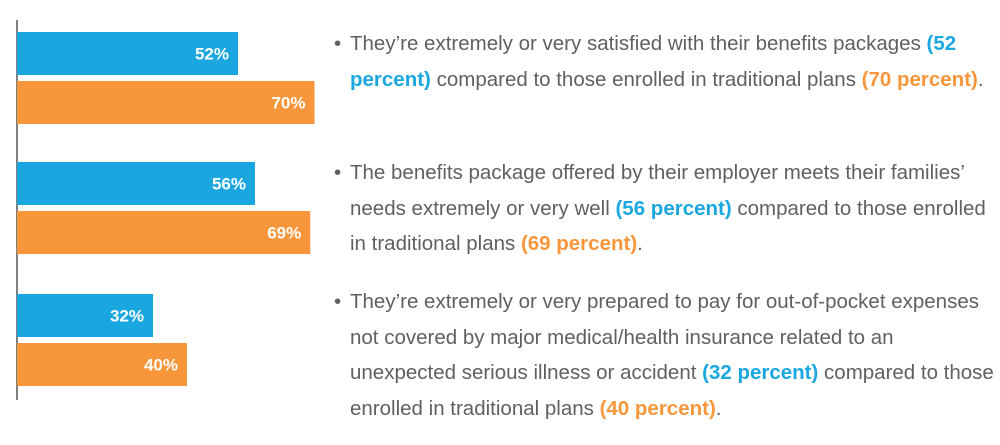 The height and width of the screenshot is (445, 1000). I want to click on data-label: 70%, so click(288, 103).